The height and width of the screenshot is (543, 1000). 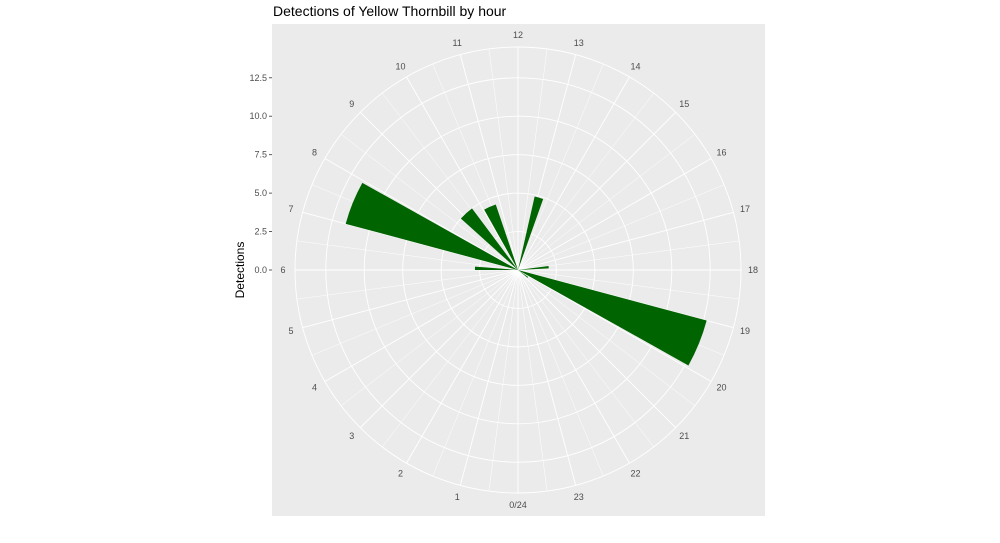 I want to click on y-tick-label: 2.5, so click(x=260, y=232).